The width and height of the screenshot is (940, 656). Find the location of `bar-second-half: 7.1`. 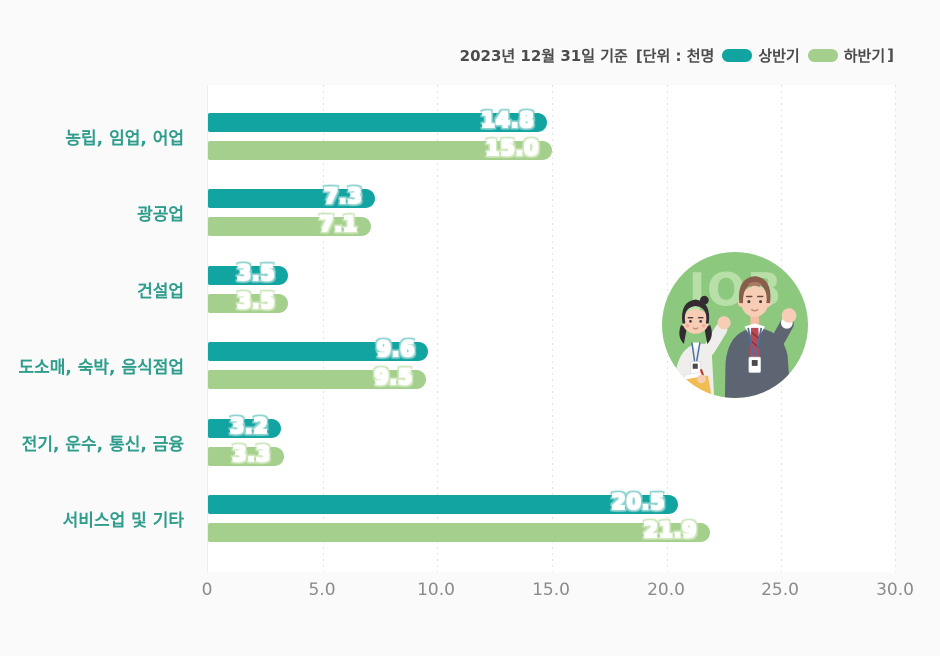

bar-second-half: 7.1 is located at coordinates (289, 224).